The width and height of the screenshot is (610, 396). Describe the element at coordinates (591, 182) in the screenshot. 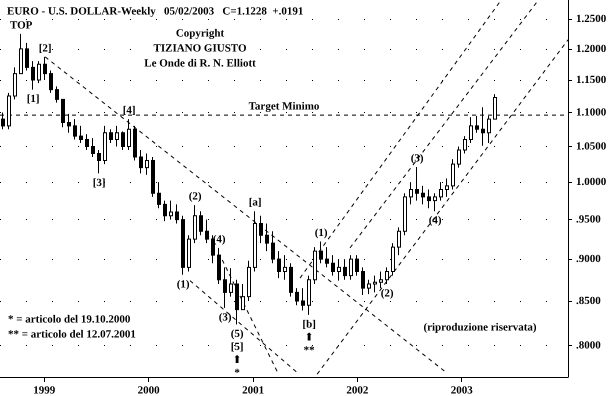

I see `y-tick-label: 1.0000` at that location.